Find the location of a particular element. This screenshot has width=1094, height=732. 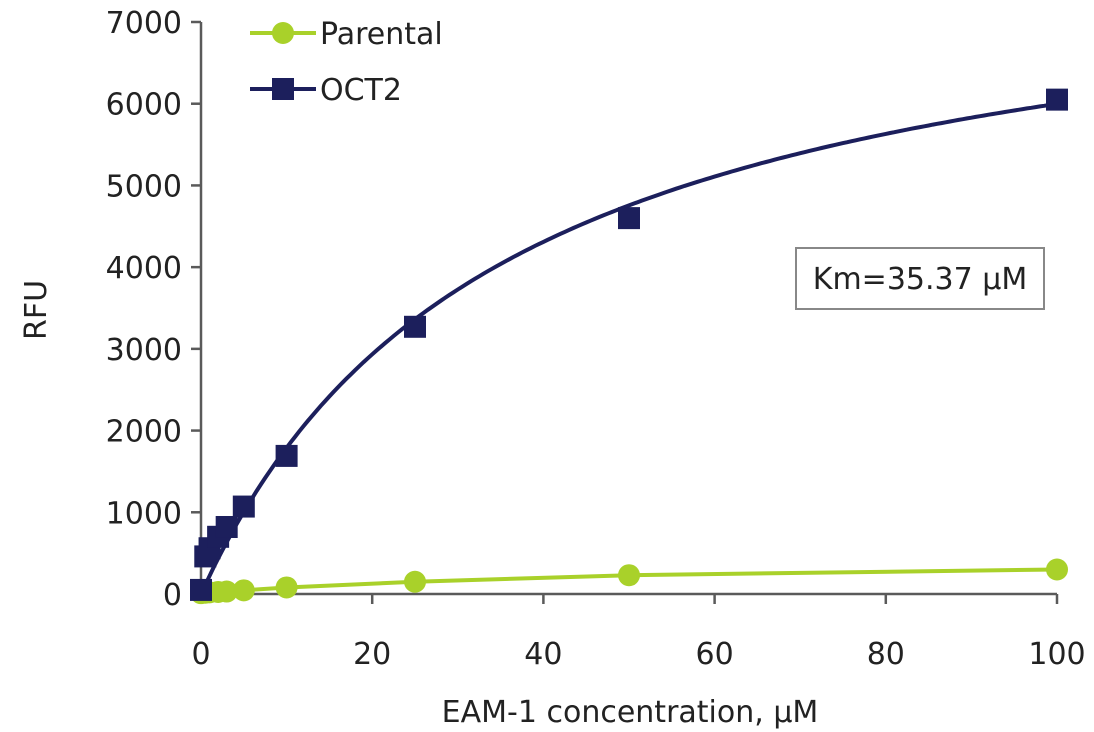

km-annotation-text: Km=35.37 µM is located at coordinates (920, 279).